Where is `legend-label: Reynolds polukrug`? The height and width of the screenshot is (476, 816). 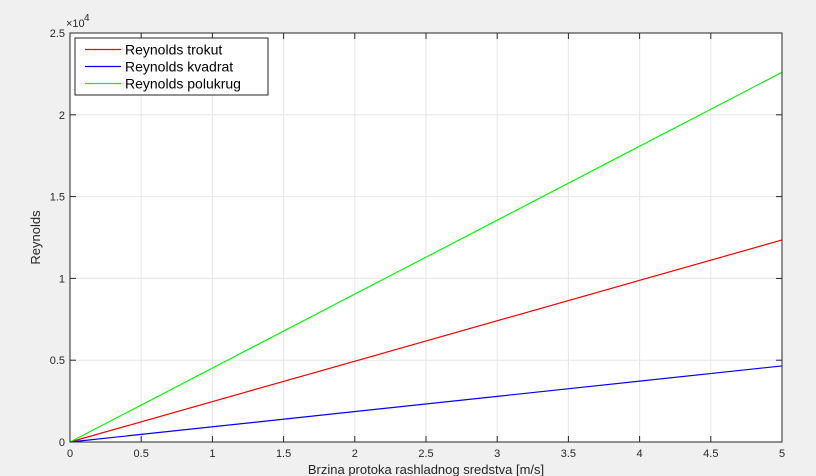 legend-label: Reynolds polukrug is located at coordinates (183, 84).